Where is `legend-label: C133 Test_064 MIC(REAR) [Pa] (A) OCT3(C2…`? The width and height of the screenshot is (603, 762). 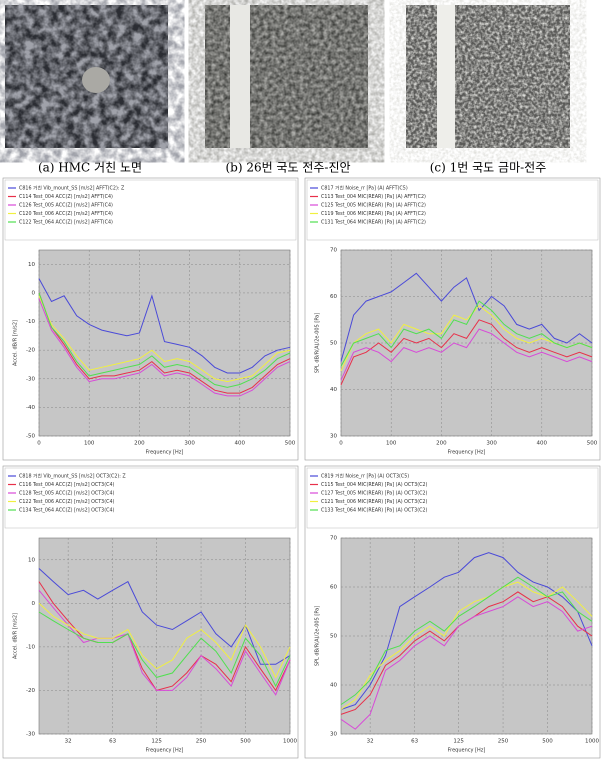
legend-label: C133 Test_064 MIC(REAR) [Pa] (A) OCT3(C2… is located at coordinates (374, 511).